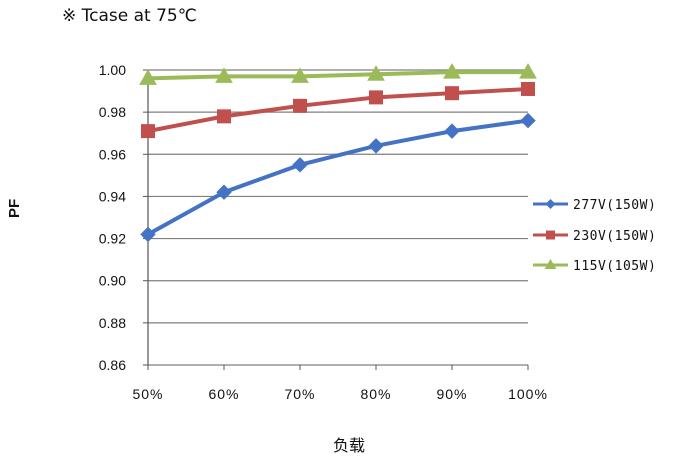 This screenshot has width=687, height=459. What do you see at coordinates (129, 16) in the screenshot?
I see `temperature-note: ※ Tcase at 75℃` at bounding box center [129, 16].